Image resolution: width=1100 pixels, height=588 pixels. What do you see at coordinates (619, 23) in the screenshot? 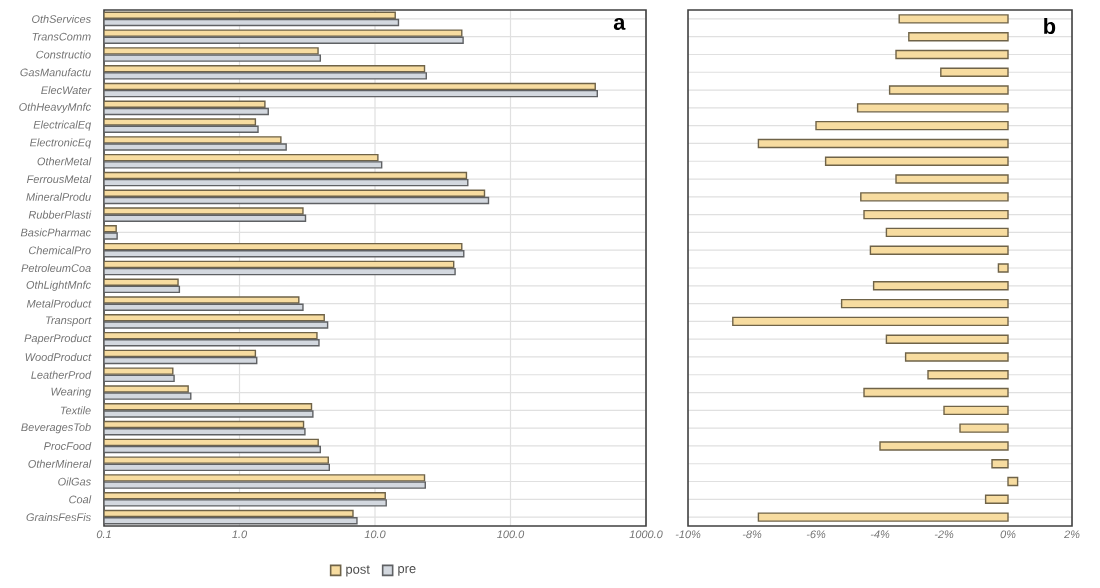
I see `chart-title: a` at bounding box center [619, 23].